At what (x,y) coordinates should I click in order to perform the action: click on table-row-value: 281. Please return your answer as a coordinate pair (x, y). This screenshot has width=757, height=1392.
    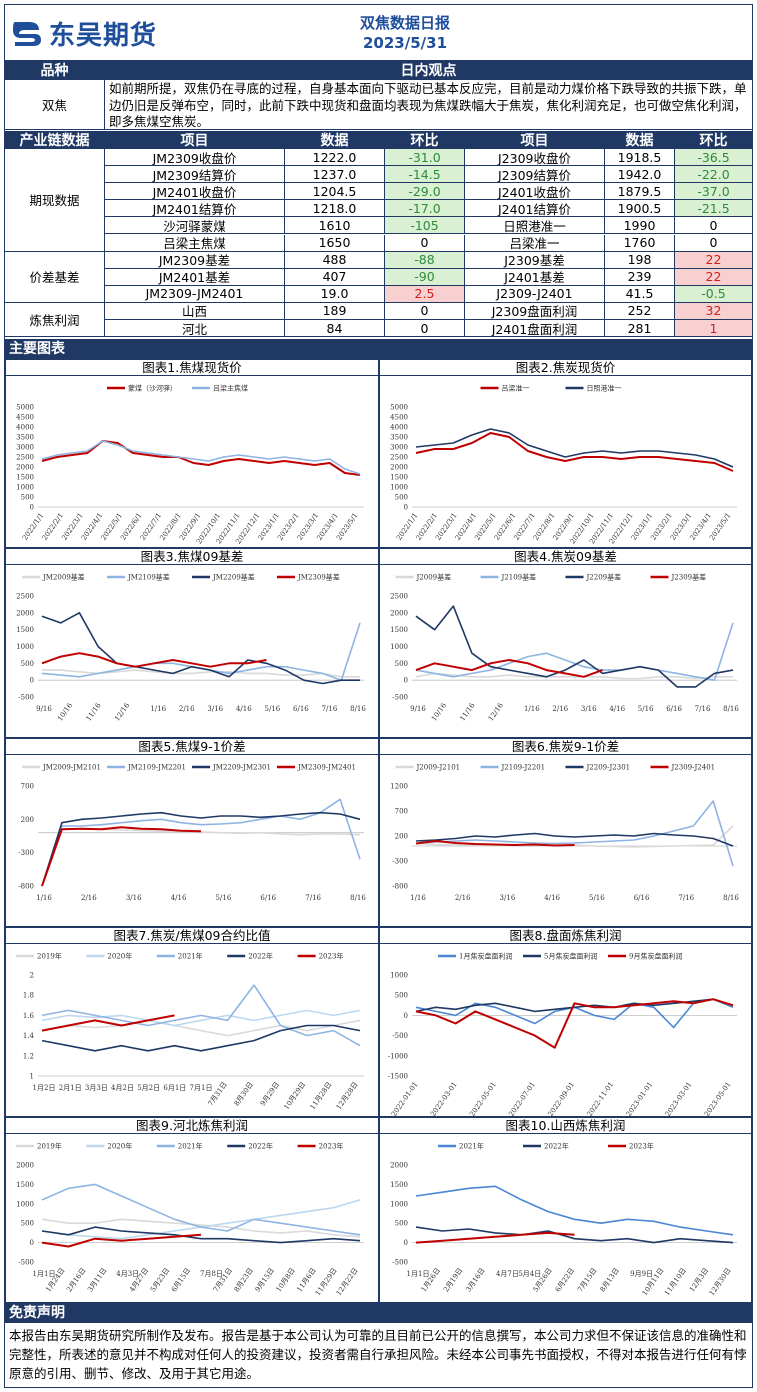
    Looking at the image, I should click on (640, 329).